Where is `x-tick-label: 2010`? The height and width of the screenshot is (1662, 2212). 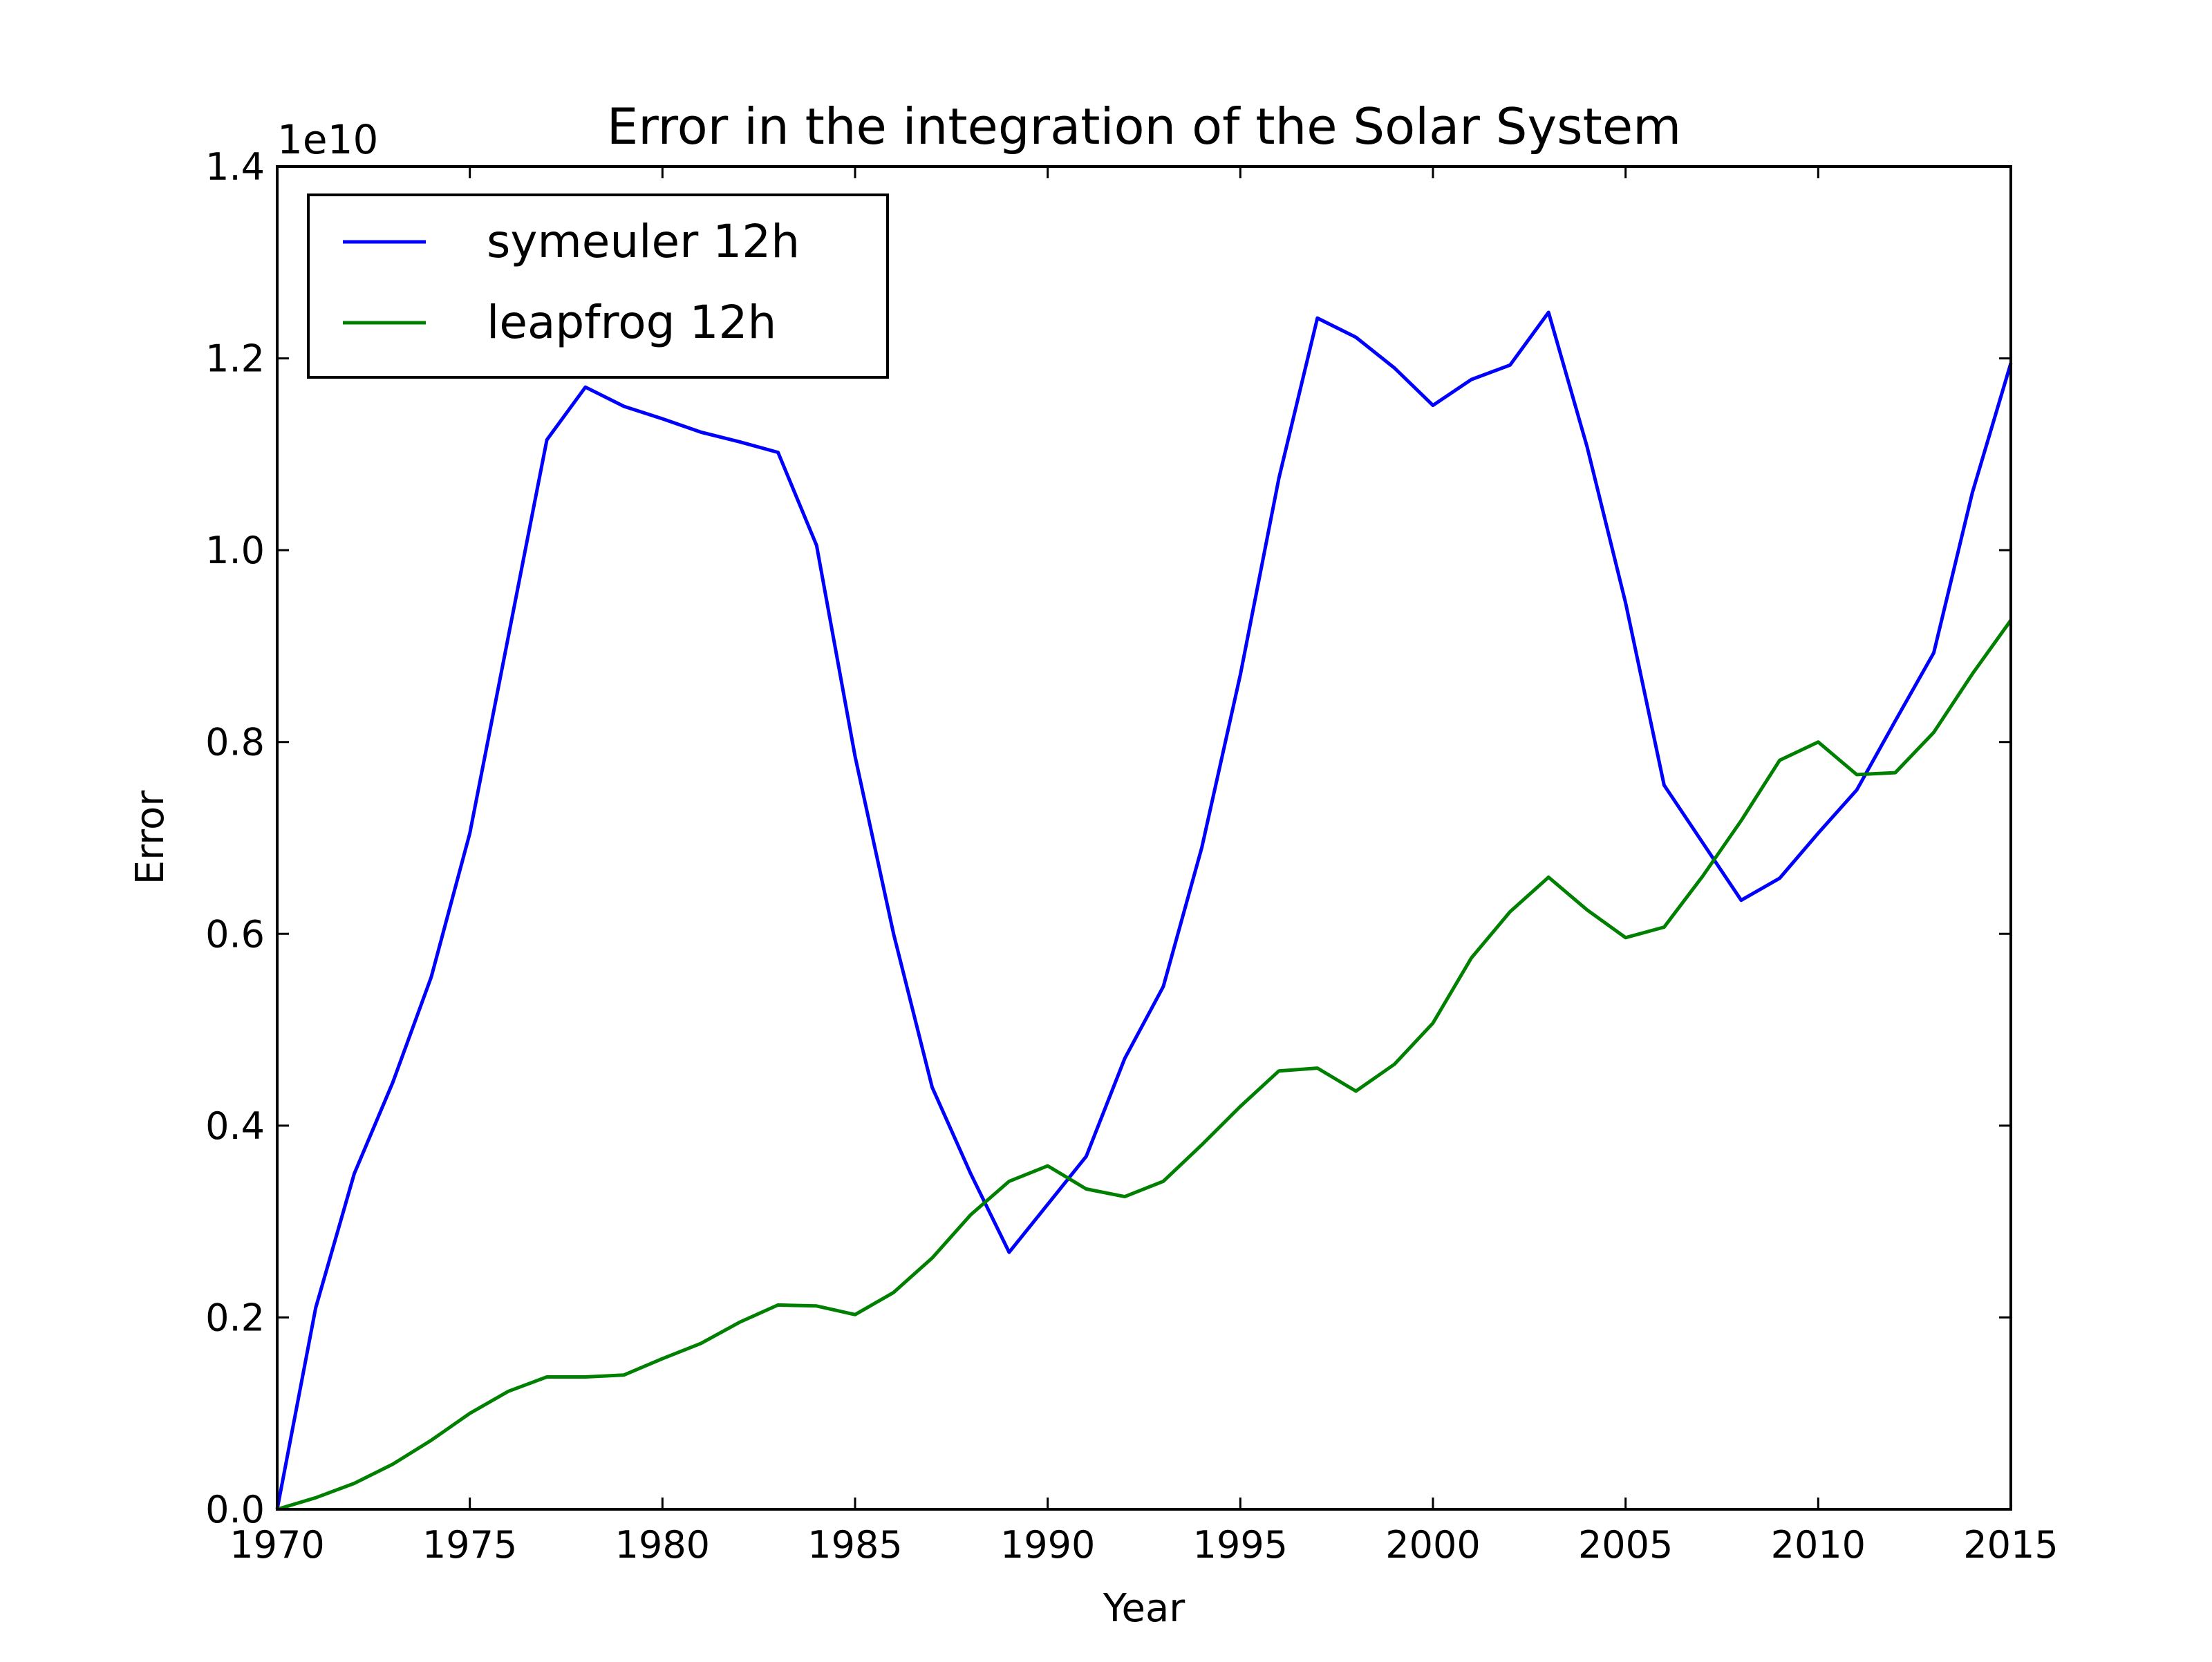 x-tick-label: 2010 is located at coordinates (1818, 1545).